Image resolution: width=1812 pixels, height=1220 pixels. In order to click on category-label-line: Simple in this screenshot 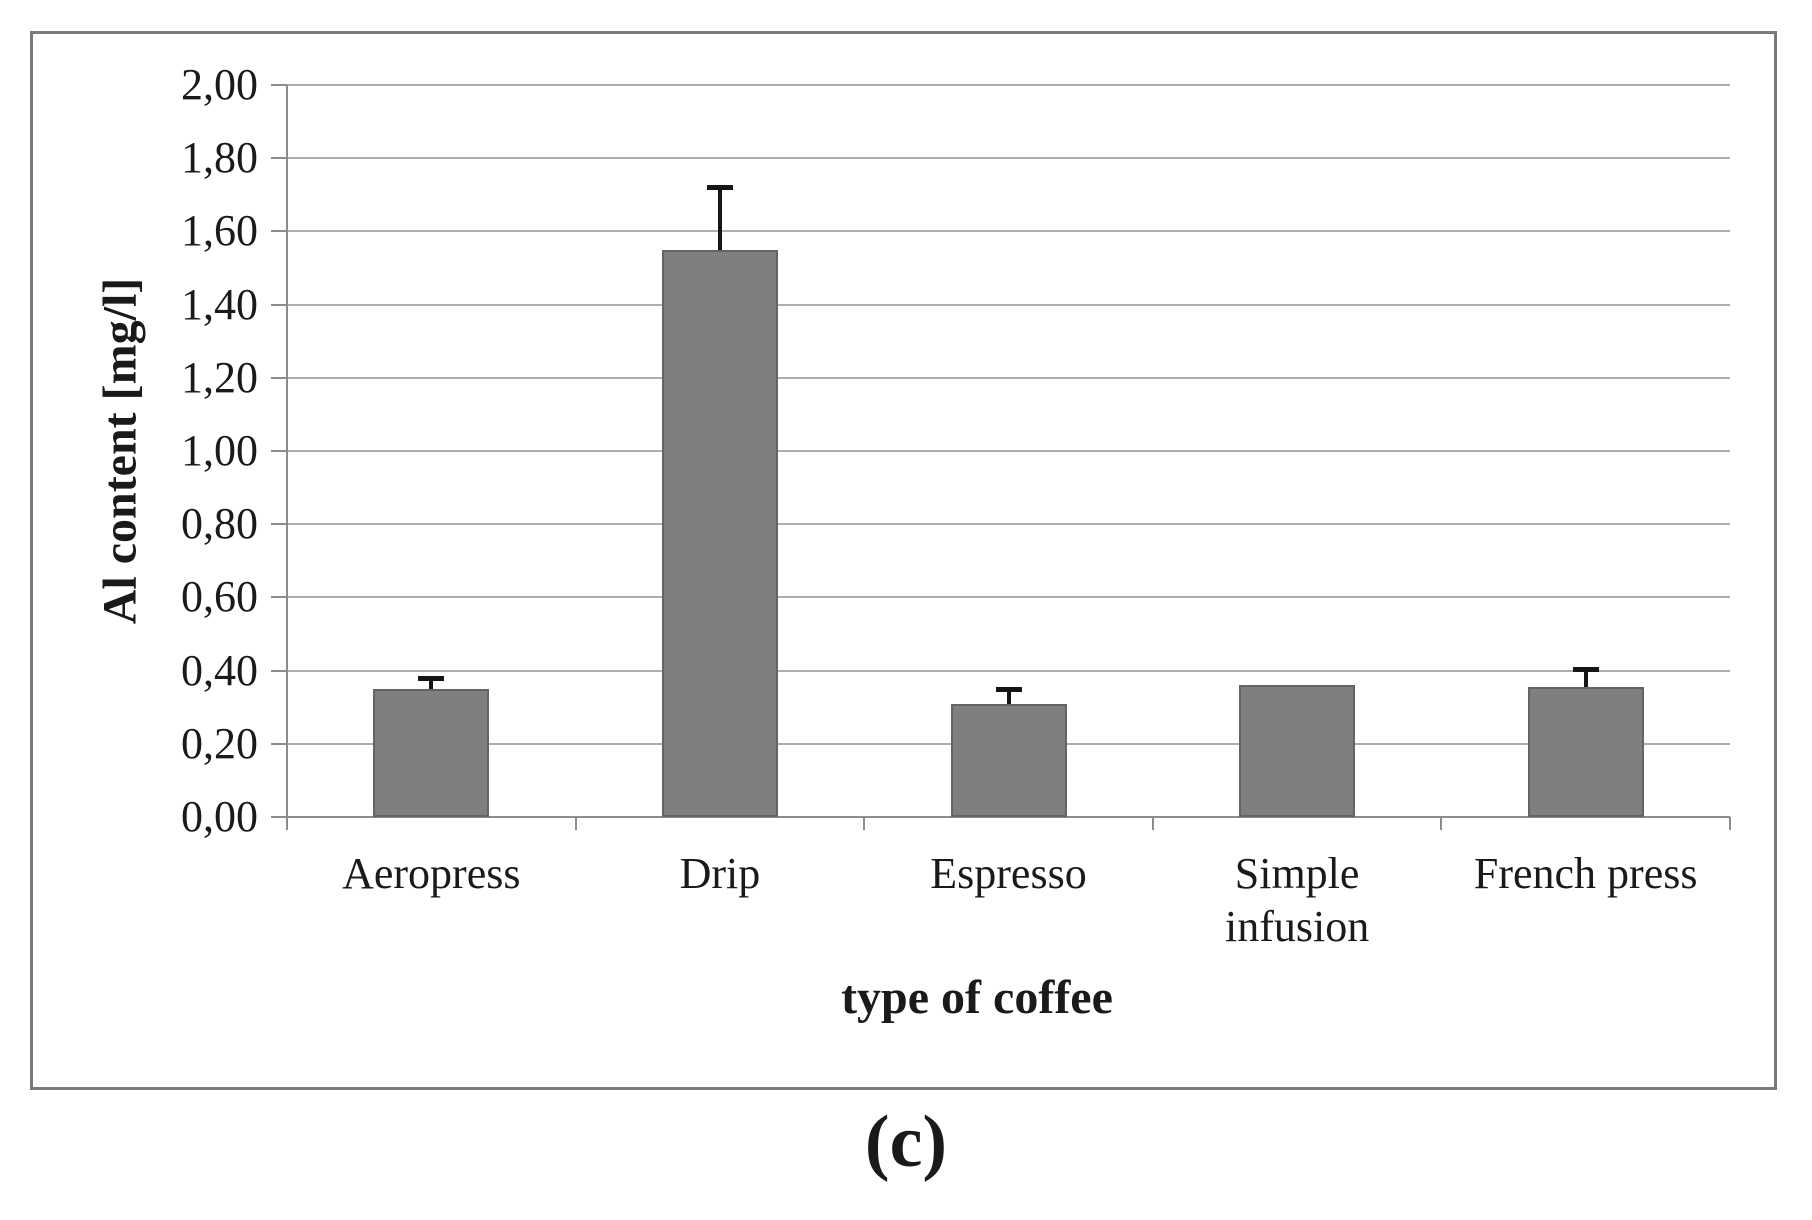, I will do `click(1297, 873)`.